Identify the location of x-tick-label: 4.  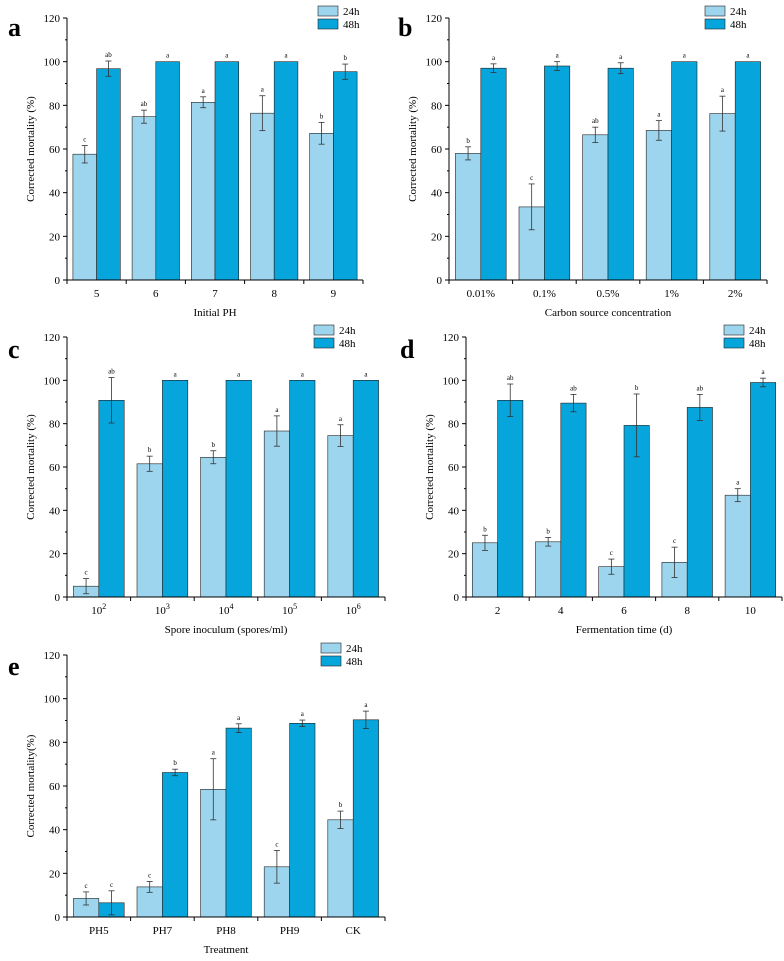
(561, 611).